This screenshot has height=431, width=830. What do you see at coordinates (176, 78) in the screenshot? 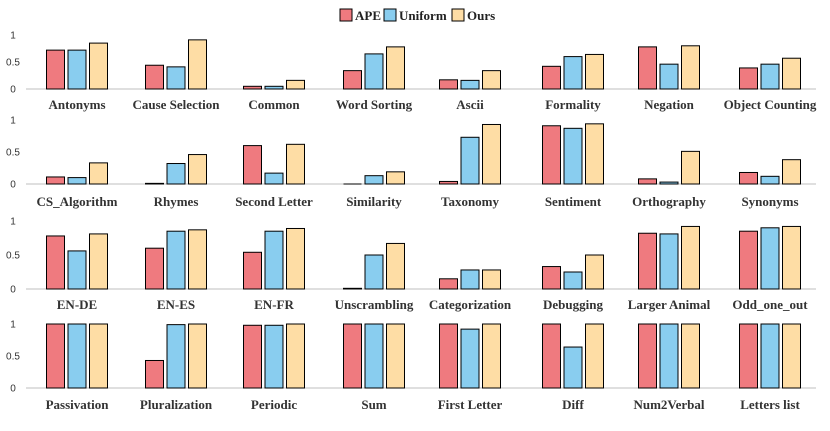
I see `bar-uniform-cause-selection` at bounding box center [176, 78].